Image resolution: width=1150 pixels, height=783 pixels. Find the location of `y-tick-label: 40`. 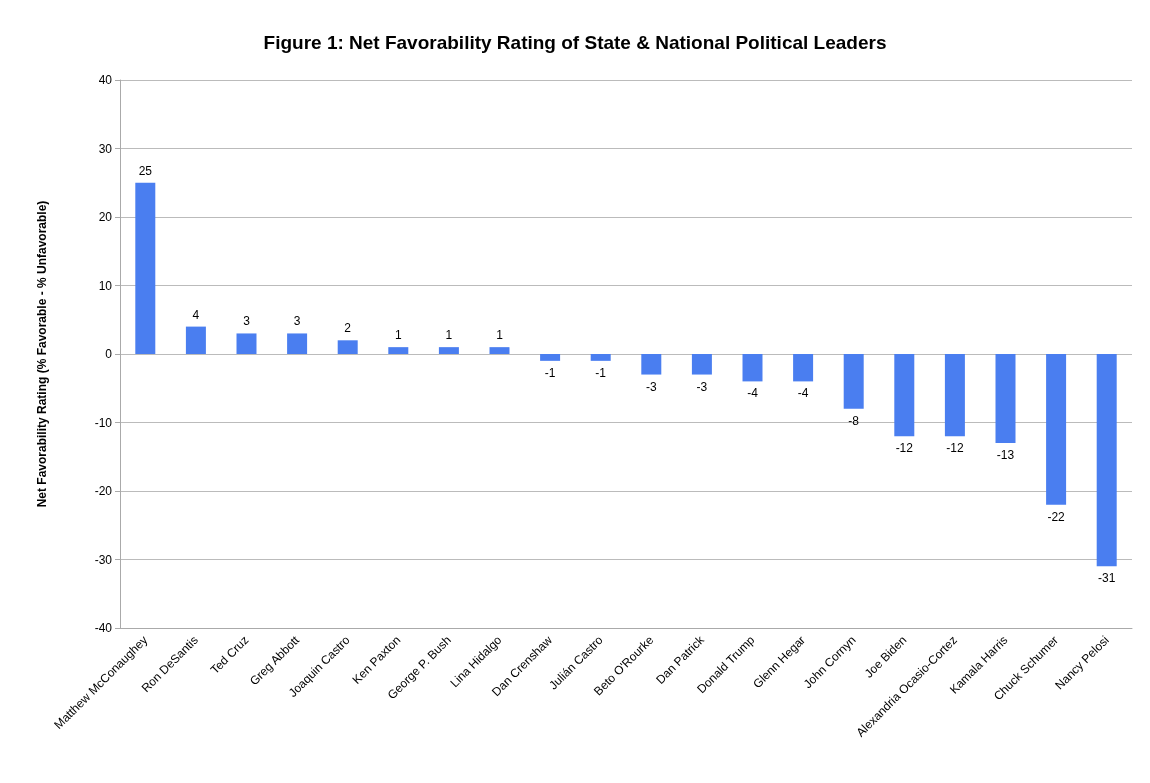

y-tick-label: 40 is located at coordinates (105, 80).